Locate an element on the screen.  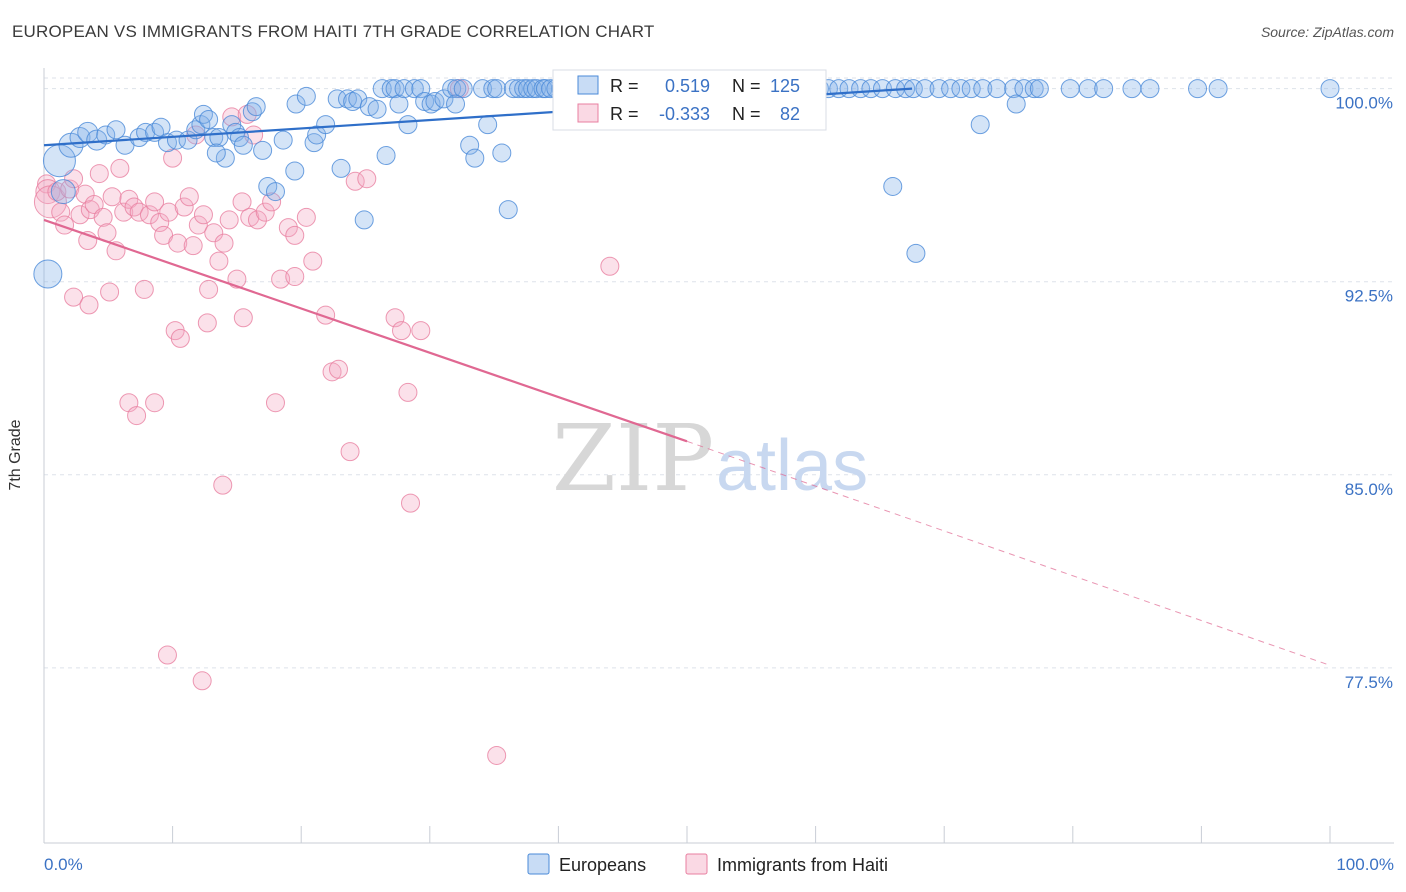
haiti-trend-line is located at coordinates (365, 330).